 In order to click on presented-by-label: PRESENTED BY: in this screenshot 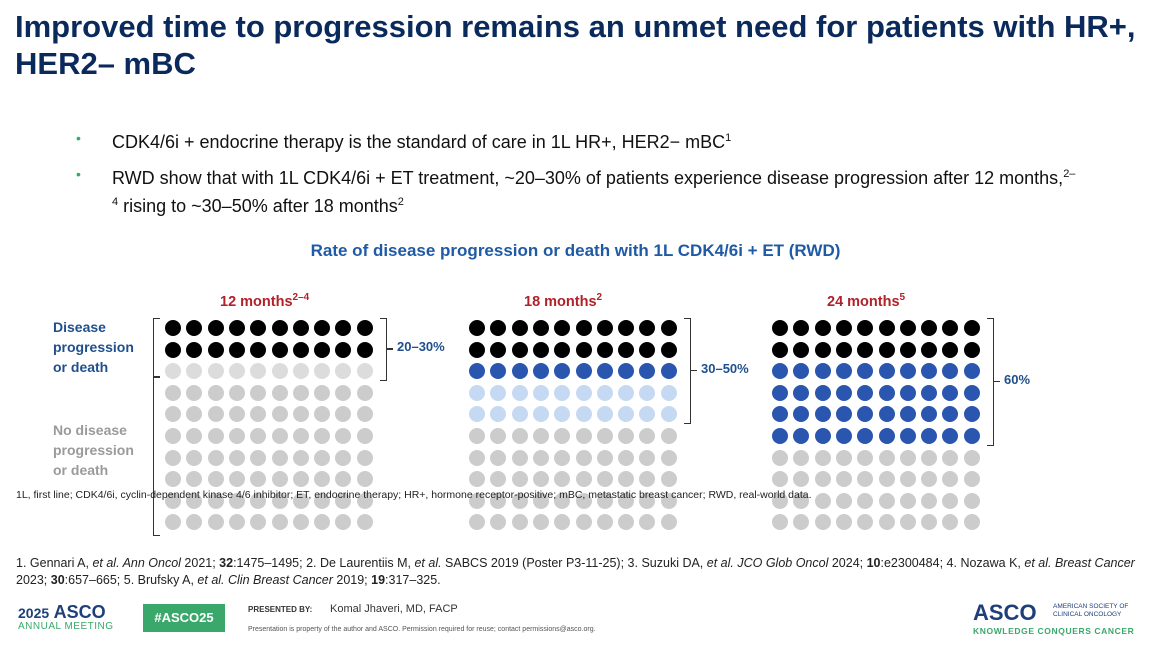, I will do `click(280, 609)`.